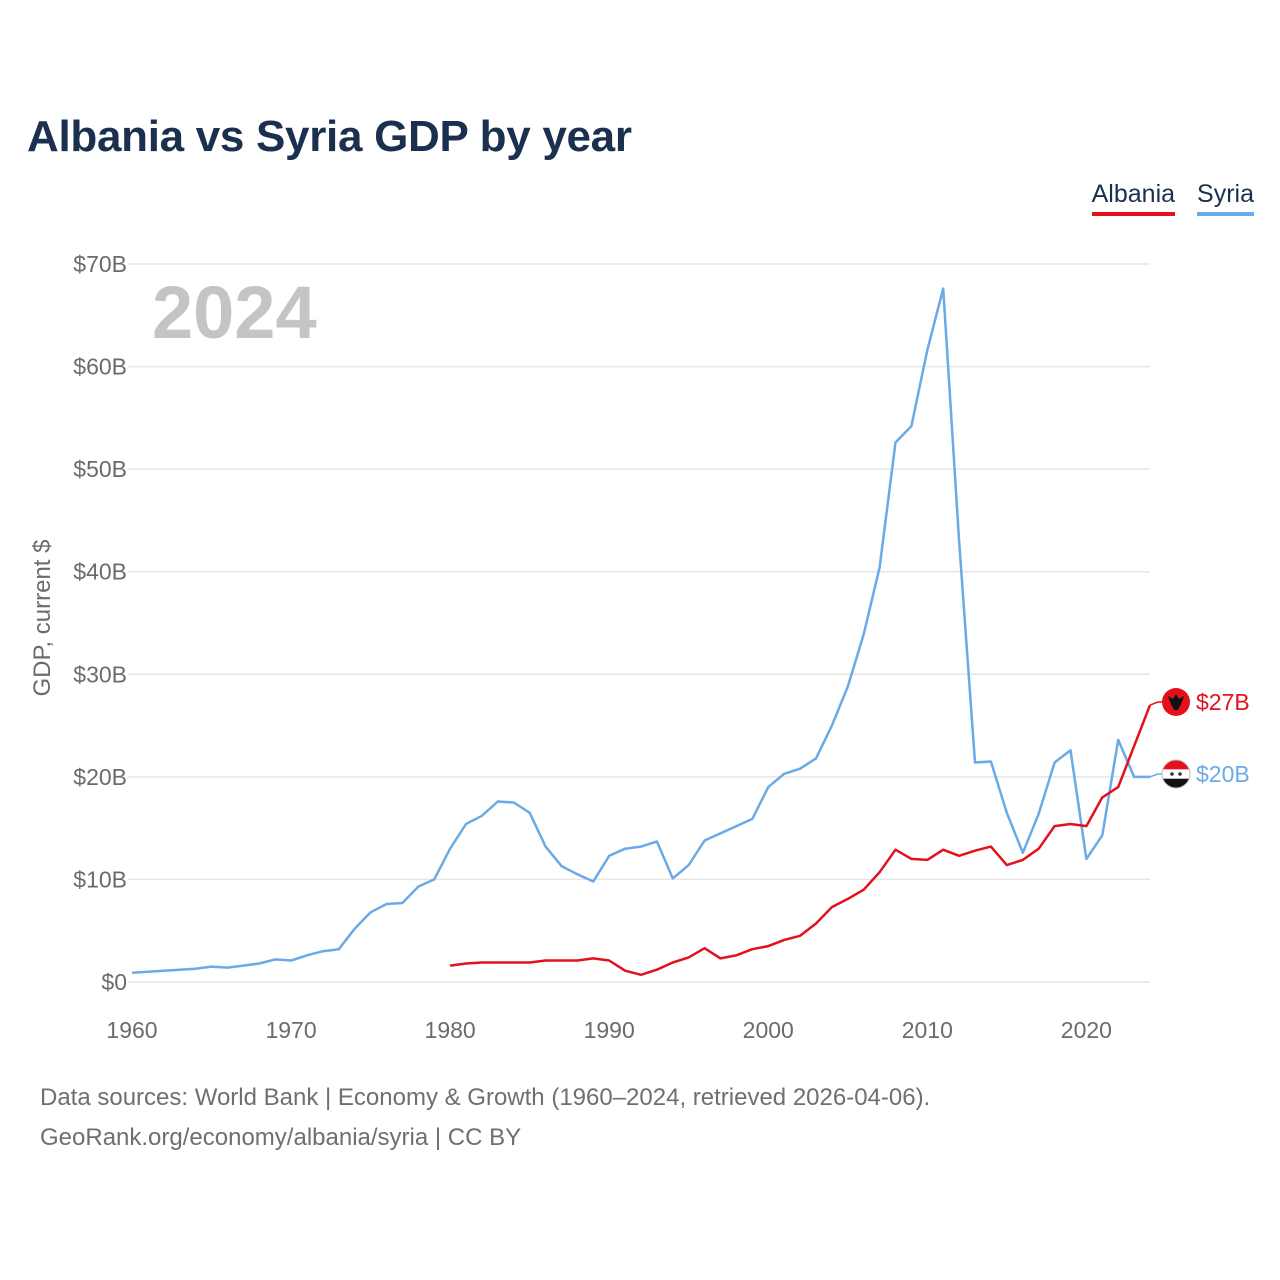 The width and height of the screenshot is (1280, 1280). What do you see at coordinates (234, 312) in the screenshot?
I see `year-watermark: 2024` at bounding box center [234, 312].